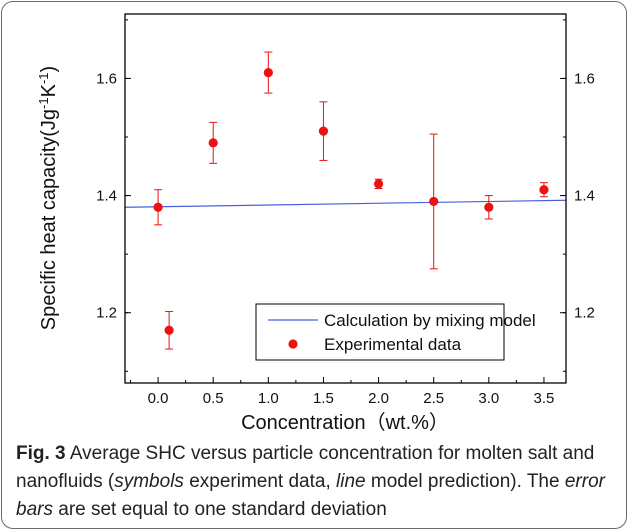 The width and height of the screenshot is (630, 532). I want to click on x-tick-label: 3.0, so click(488, 398).